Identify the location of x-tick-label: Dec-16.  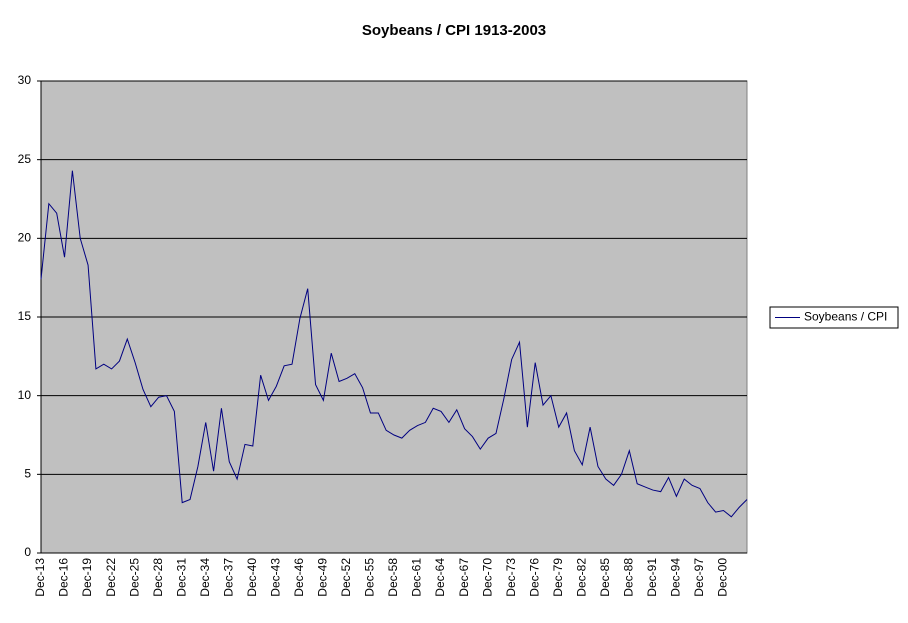
(64, 577).